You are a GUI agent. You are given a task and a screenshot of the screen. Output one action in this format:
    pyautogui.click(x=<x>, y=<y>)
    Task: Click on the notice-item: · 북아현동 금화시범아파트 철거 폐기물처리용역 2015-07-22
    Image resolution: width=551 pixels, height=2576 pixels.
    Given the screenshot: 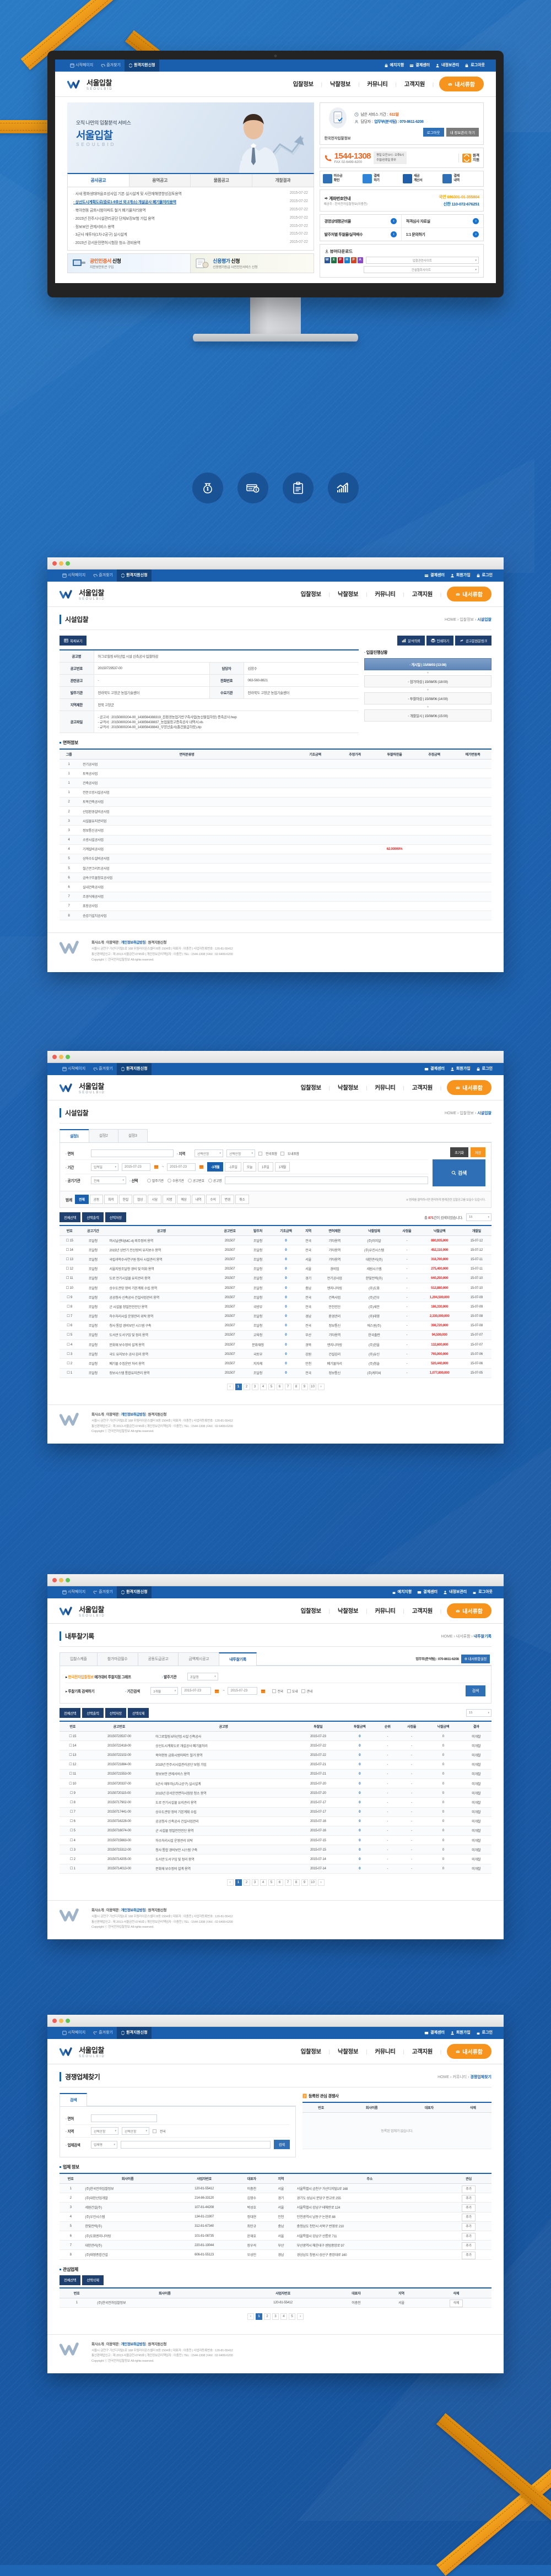 What is the action you would take?
    pyautogui.click(x=190, y=211)
    